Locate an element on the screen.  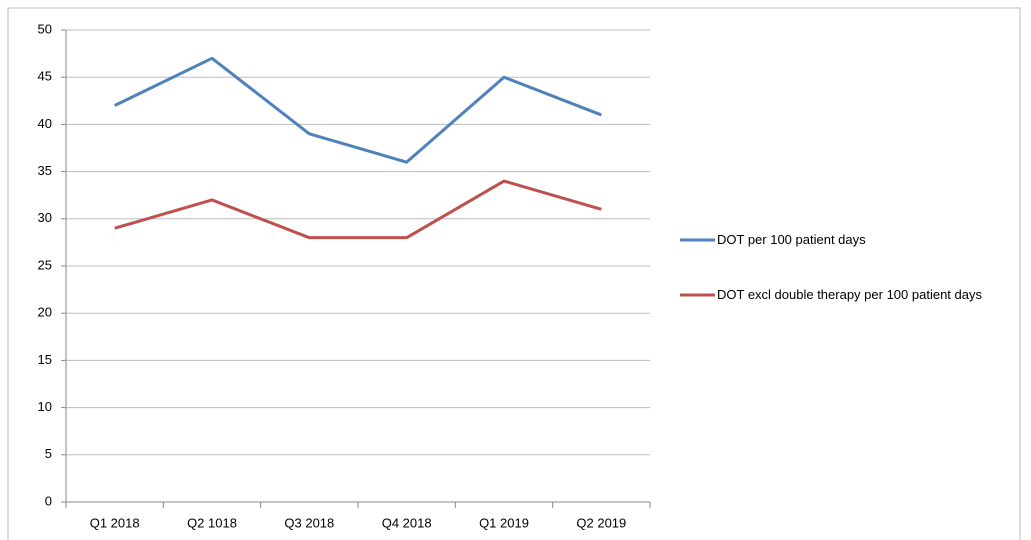
legend-label: DOT per 100 patient days is located at coordinates (791, 239).